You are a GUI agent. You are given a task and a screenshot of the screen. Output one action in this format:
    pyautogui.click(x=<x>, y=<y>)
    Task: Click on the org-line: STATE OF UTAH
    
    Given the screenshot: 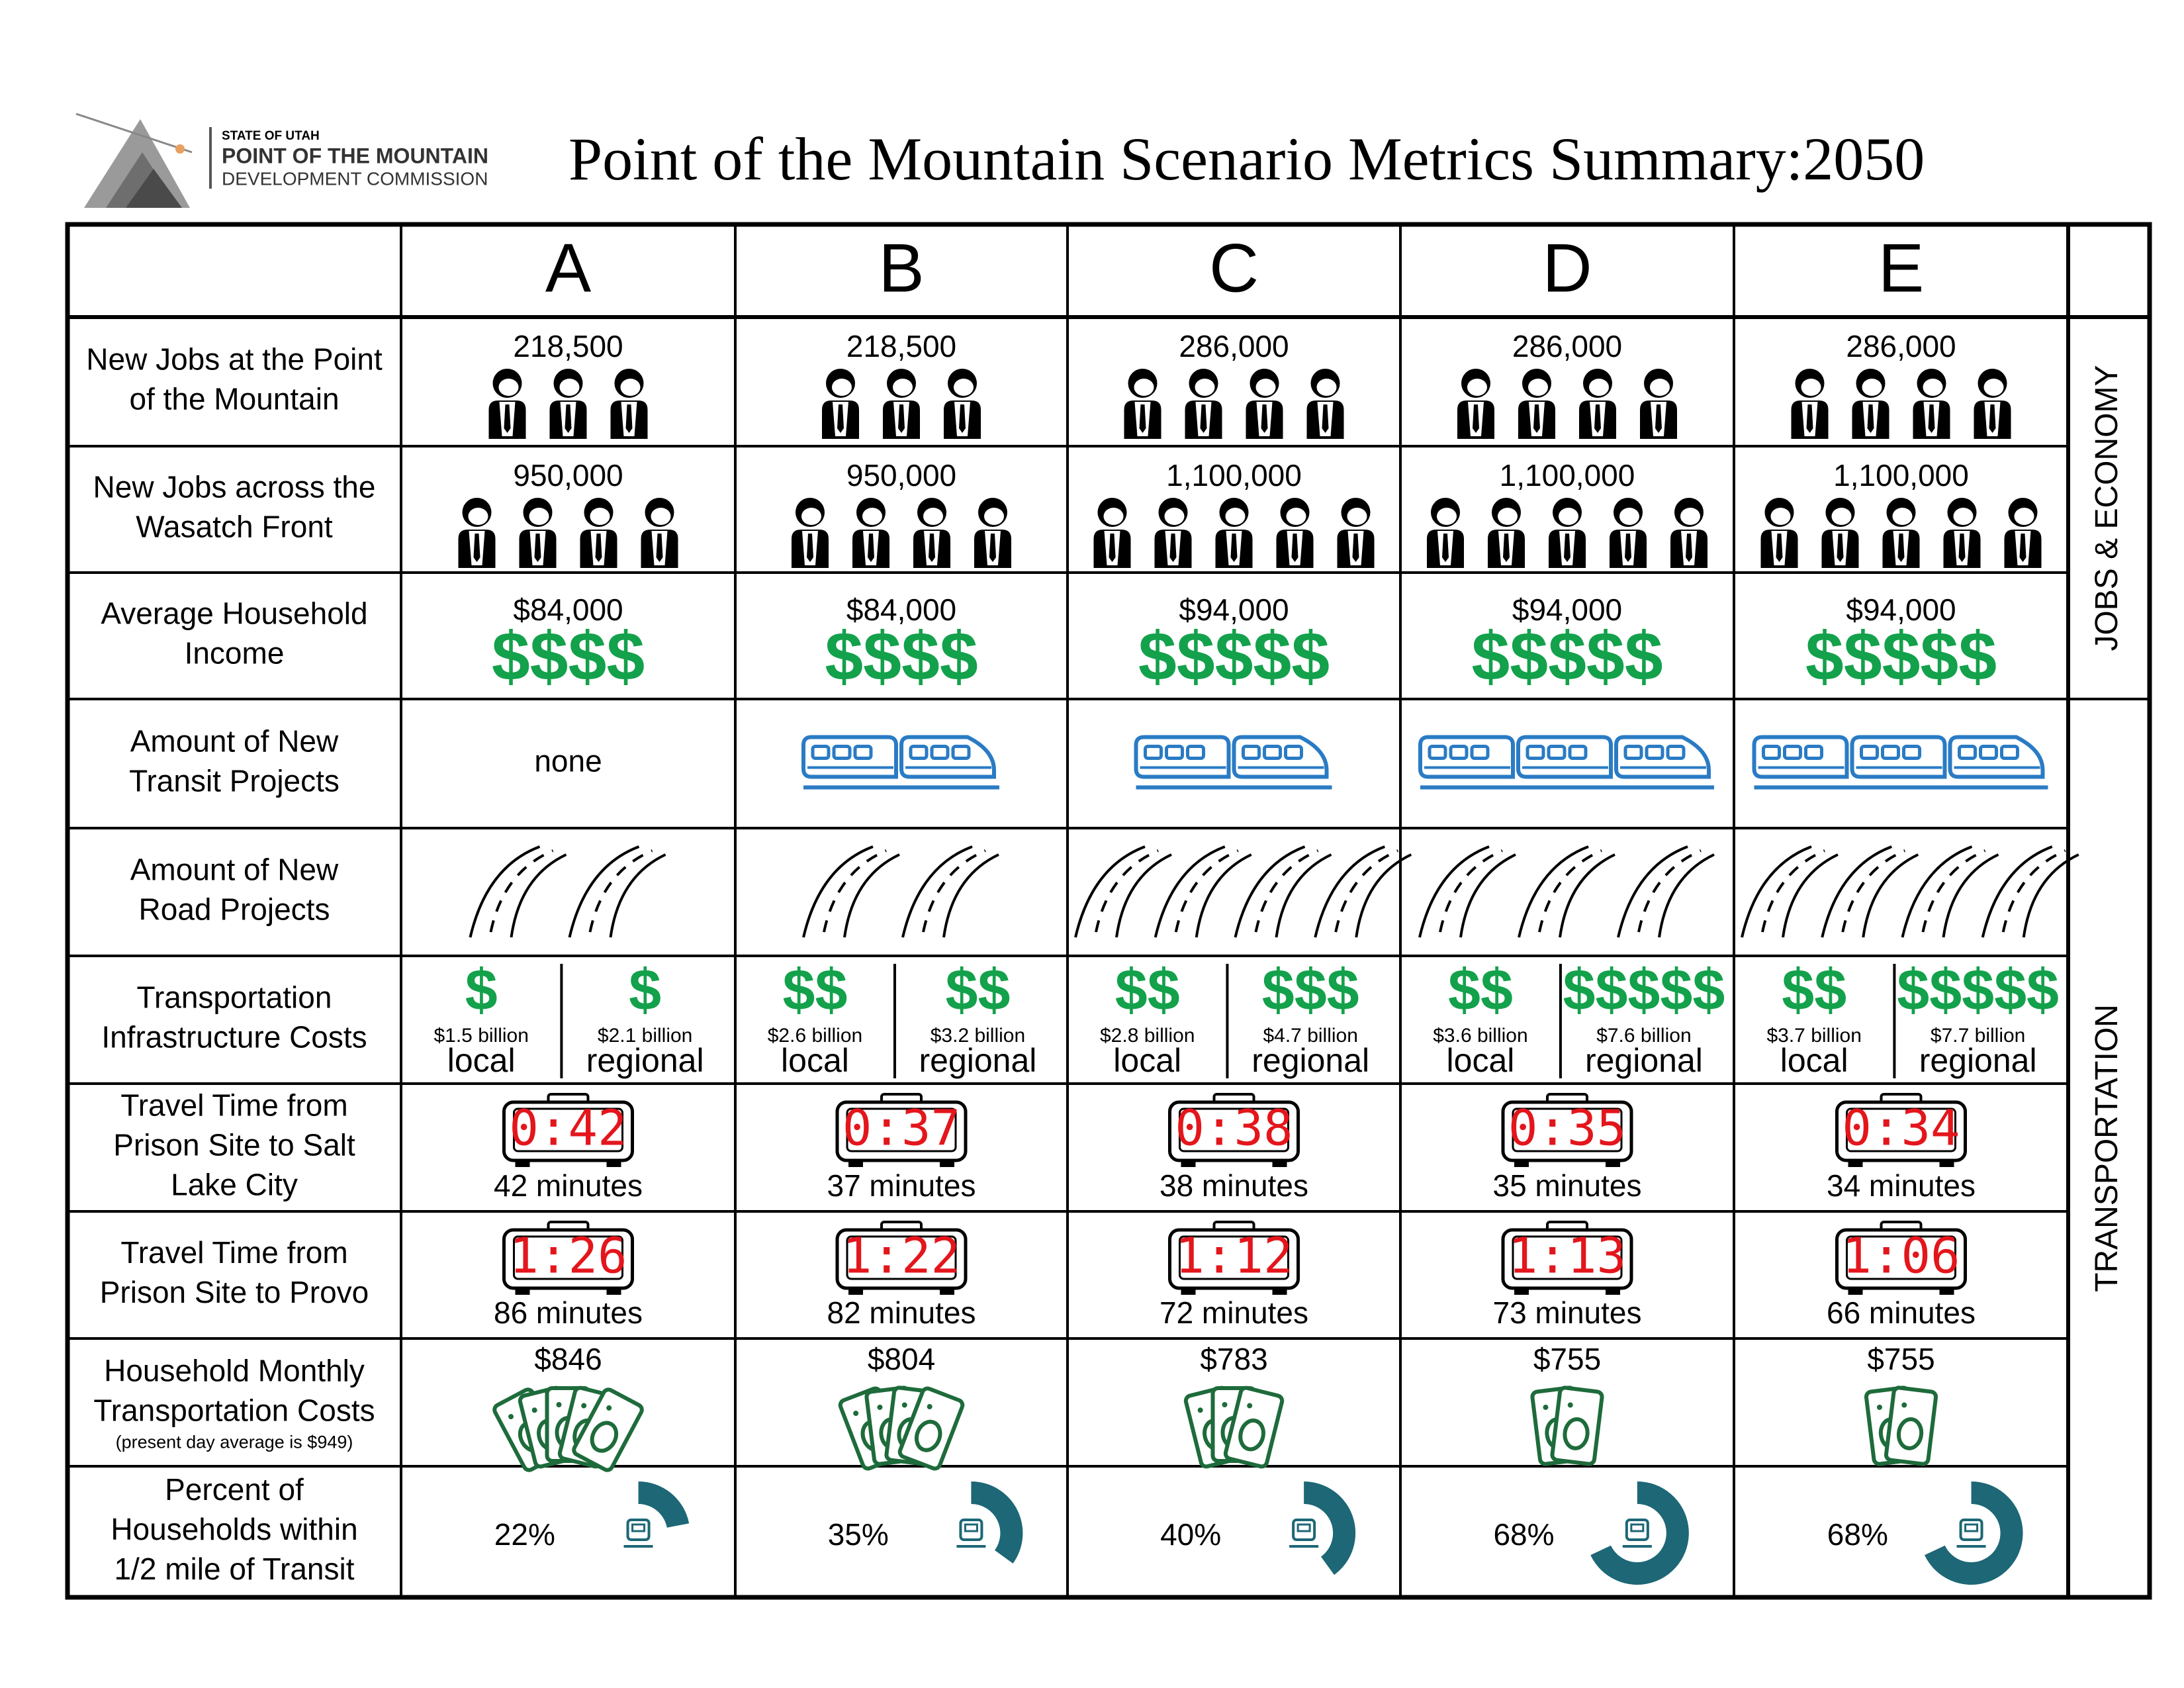 What is the action you would take?
    pyautogui.click(x=271, y=136)
    